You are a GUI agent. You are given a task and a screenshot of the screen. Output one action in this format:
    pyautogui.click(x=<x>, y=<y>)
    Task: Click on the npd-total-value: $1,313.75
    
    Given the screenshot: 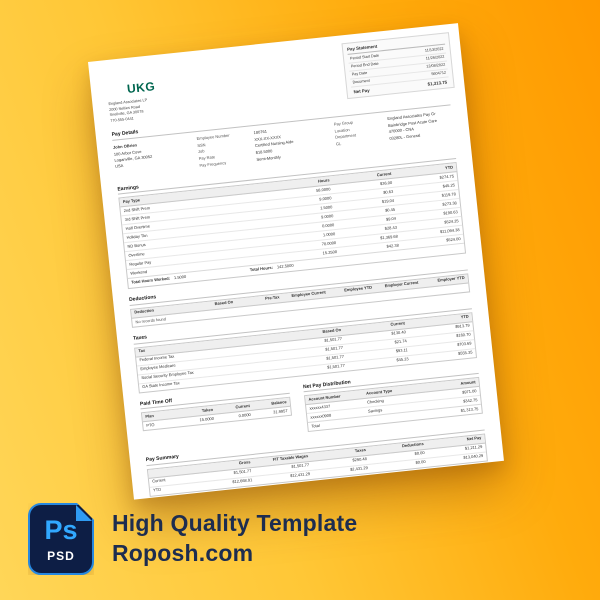 What is the action you would take?
    pyautogui.click(x=469, y=409)
    